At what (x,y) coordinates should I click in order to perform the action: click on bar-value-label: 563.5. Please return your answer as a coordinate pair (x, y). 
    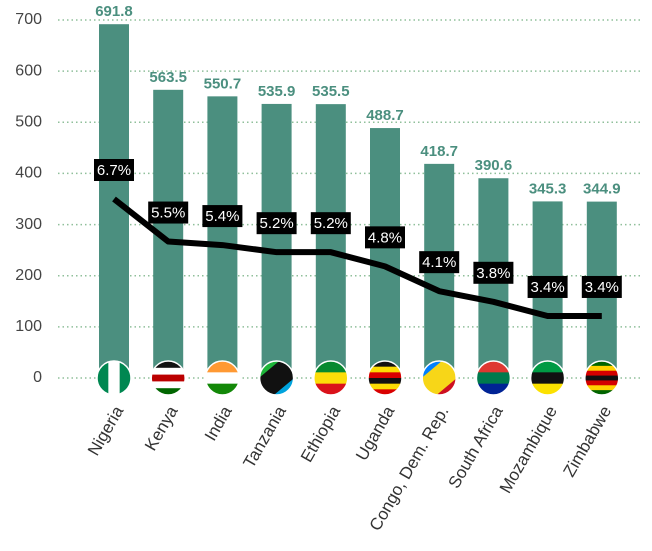
    Looking at the image, I should click on (168, 77).